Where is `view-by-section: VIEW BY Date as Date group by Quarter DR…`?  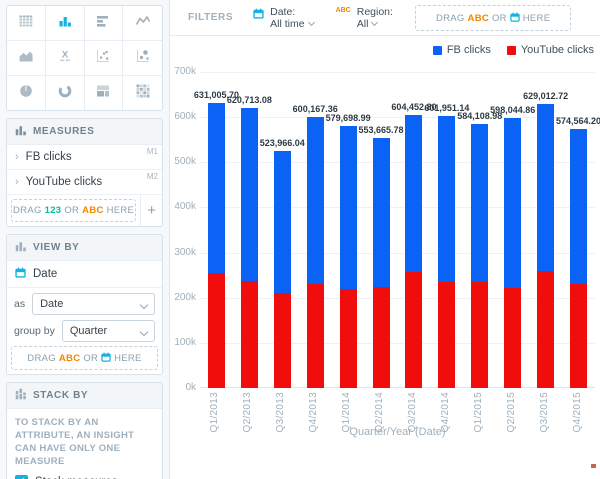 view-by-section: VIEW BY Date as Date group by Quarter DR… is located at coordinates (84, 304).